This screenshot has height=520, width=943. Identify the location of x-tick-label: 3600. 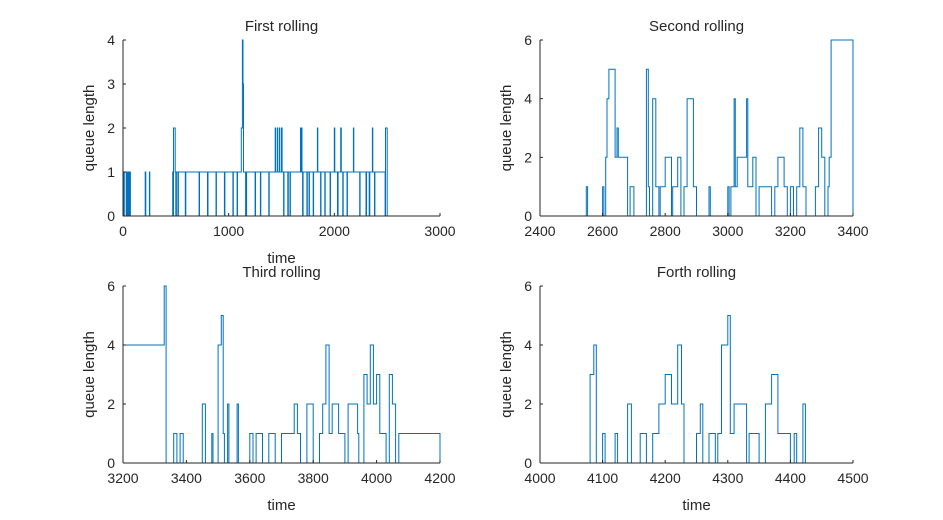
(249, 478).